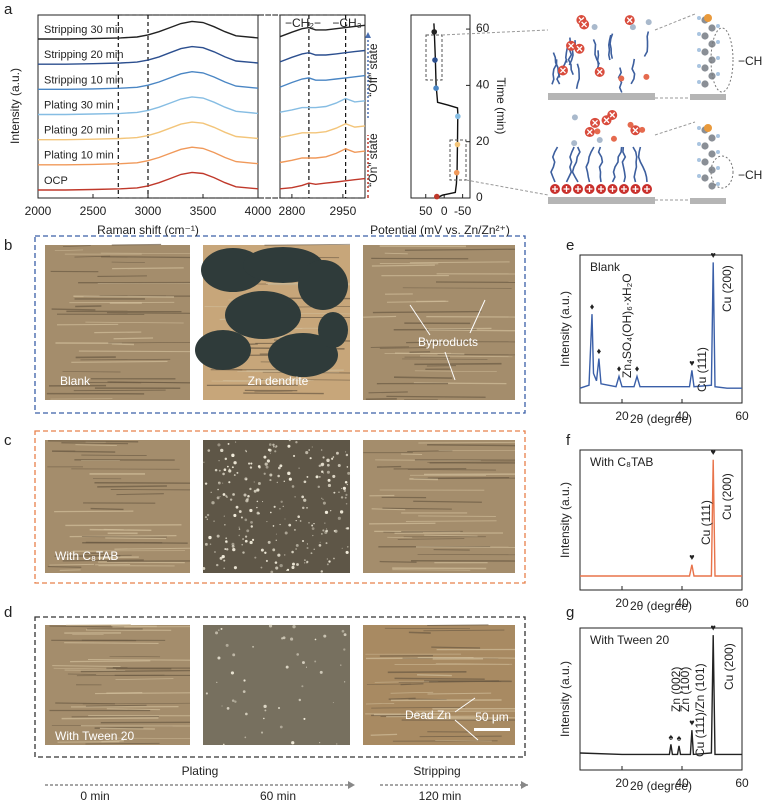 Image resolution: width=762 pixels, height=801 pixels. I want to click on series-label: Stripping 30 min, so click(84, 30).